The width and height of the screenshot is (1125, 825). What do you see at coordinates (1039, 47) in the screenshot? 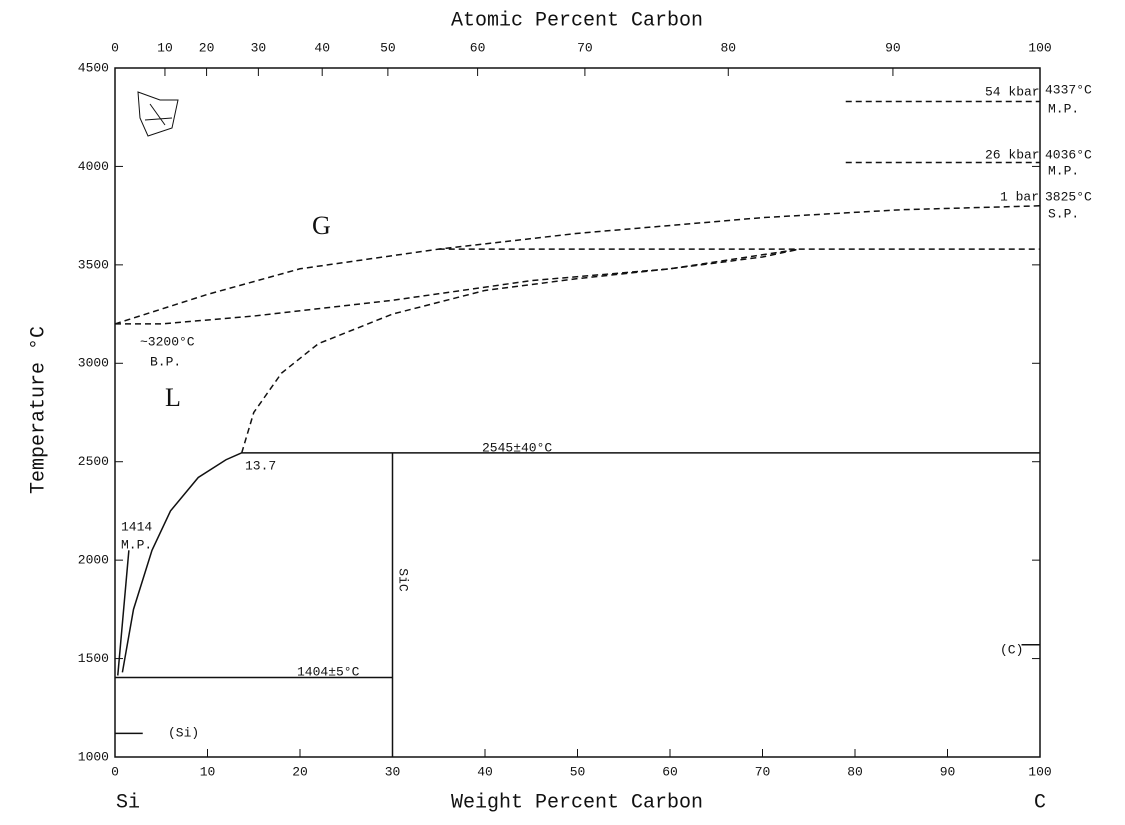
I see `x2-tick-label: 100` at bounding box center [1039, 47].